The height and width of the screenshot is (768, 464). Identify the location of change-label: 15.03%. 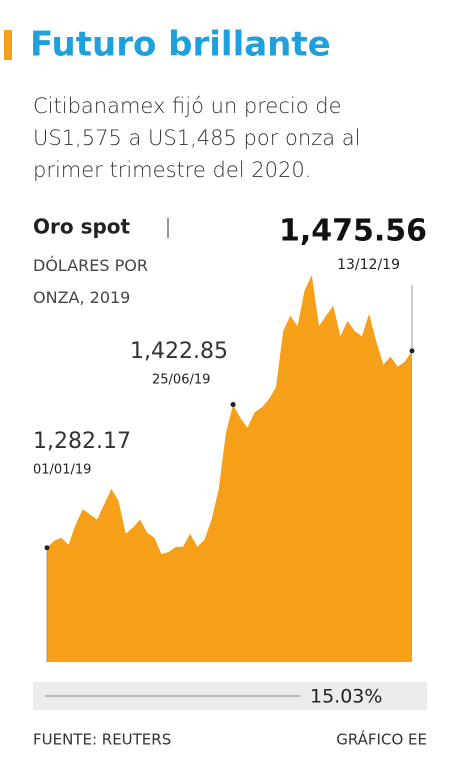
(346, 697).